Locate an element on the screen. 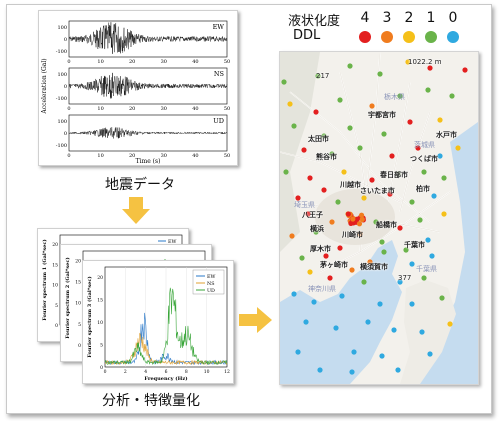 This screenshot has width=500, height=421. spectrum-ylabel: Fourier spectrum 3 (Gal*sec) is located at coordinates (89, 317).